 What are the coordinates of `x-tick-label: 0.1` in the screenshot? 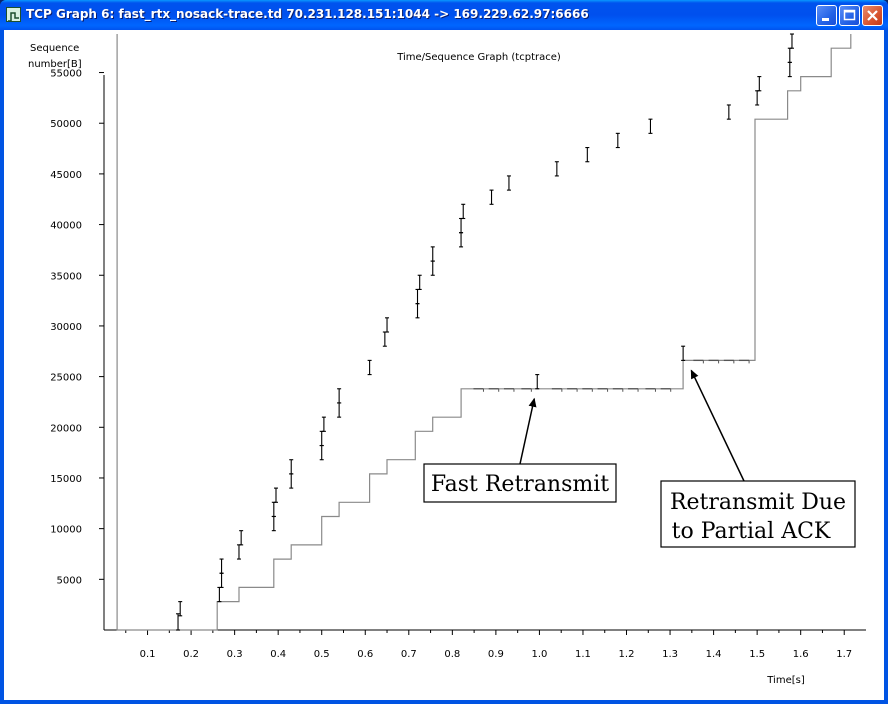 It's located at (148, 654).